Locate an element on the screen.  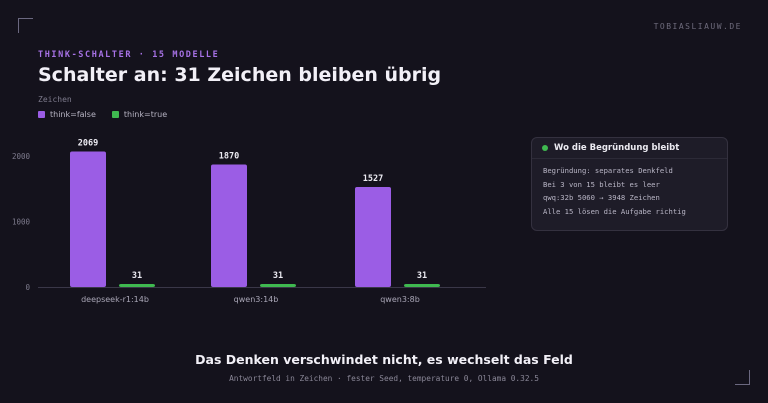
y-tick-label: 1000 is located at coordinates (21, 222).